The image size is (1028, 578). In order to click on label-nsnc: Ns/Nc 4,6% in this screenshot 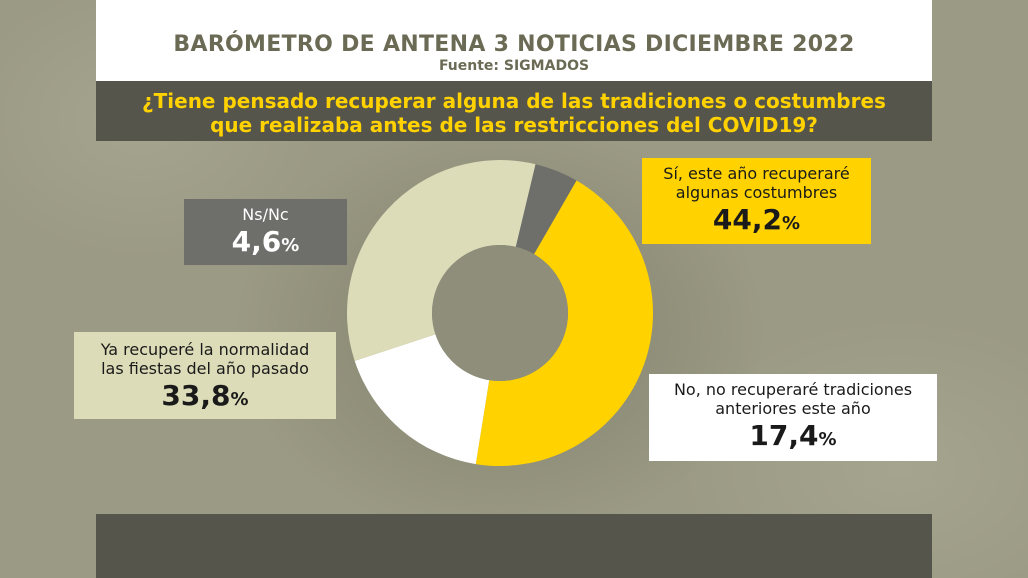, I will do `click(265, 232)`.